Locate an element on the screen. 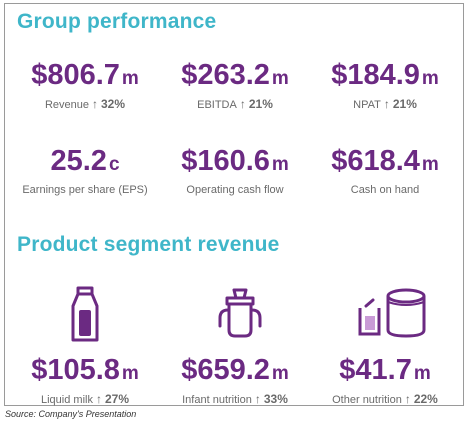 The width and height of the screenshot is (472, 424). metric-label: Operating cash flow is located at coordinates (235, 190).